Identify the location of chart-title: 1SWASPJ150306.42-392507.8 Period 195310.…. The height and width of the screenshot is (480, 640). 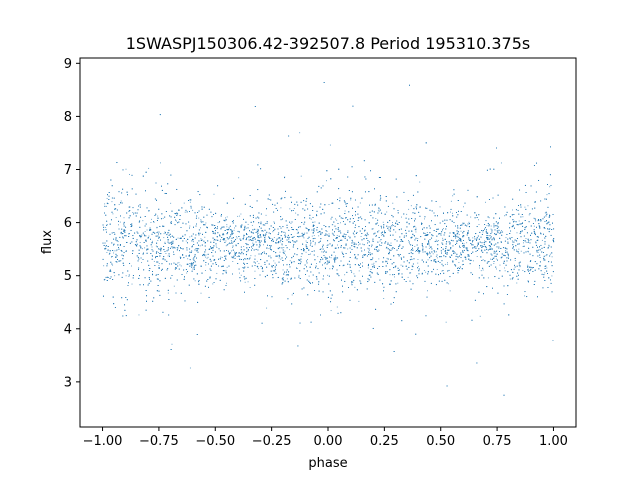
(328, 43).